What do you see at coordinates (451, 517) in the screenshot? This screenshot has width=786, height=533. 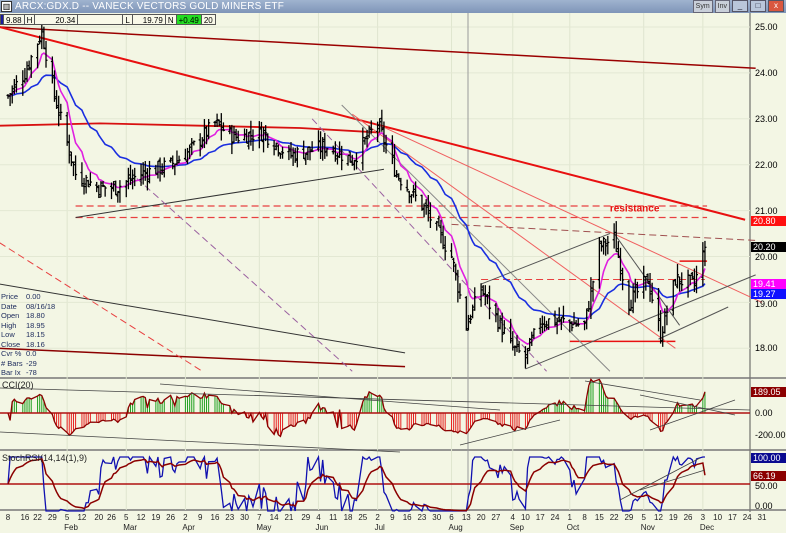 I see `x-axis-day-label: 6` at bounding box center [451, 517].